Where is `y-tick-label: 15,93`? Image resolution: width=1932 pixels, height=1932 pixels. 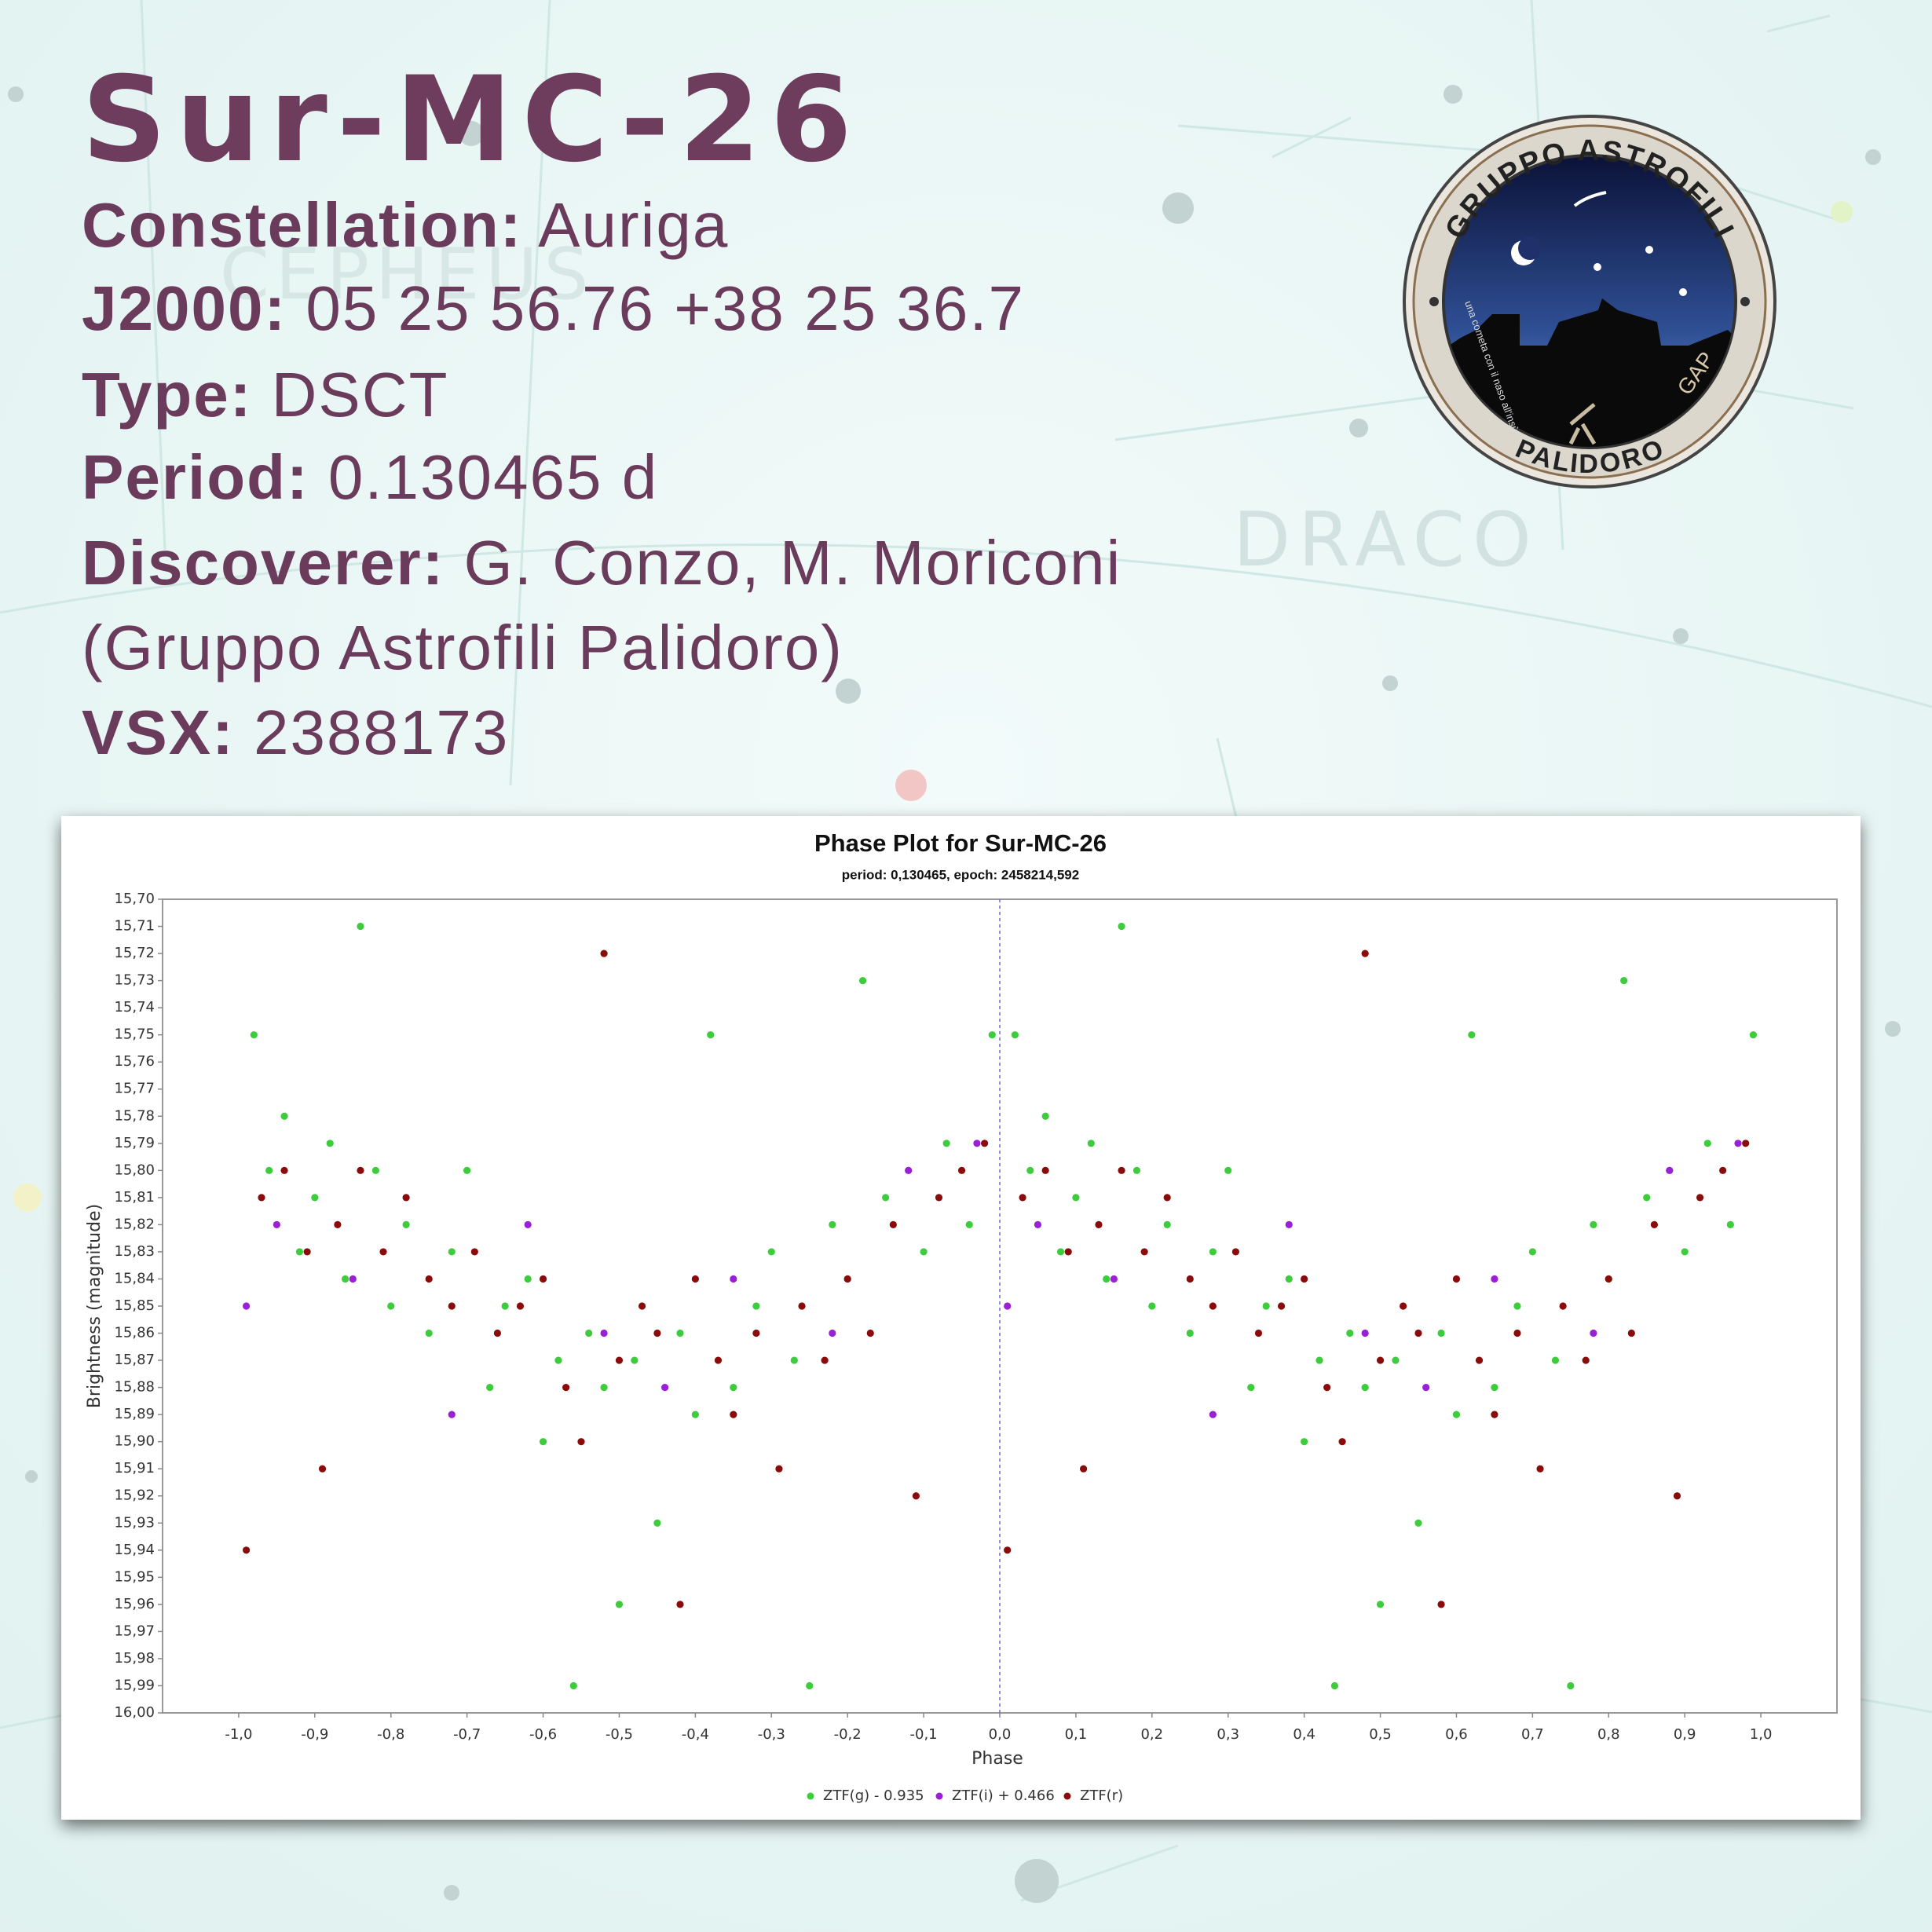
y-tick-label: 15,93 is located at coordinates (134, 1523).